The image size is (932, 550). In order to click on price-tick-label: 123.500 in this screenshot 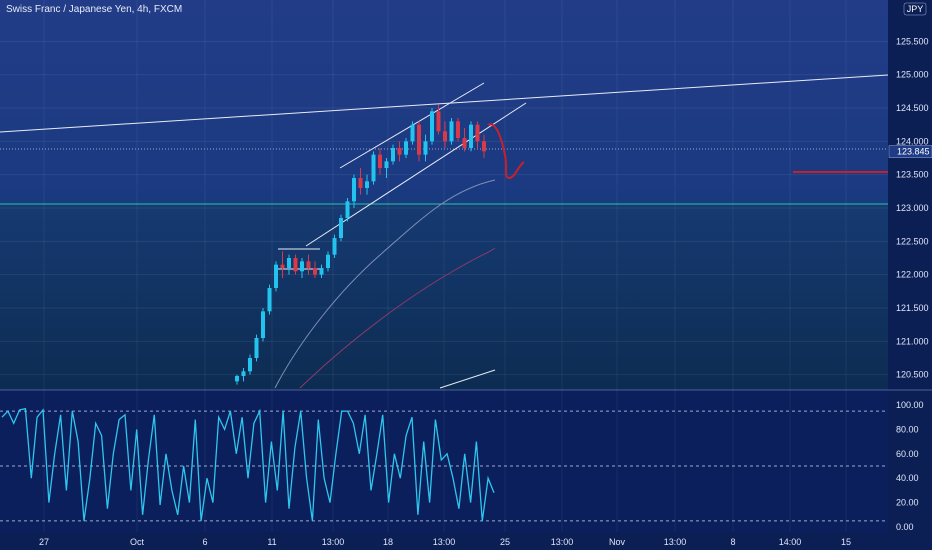, I will do `click(912, 175)`.